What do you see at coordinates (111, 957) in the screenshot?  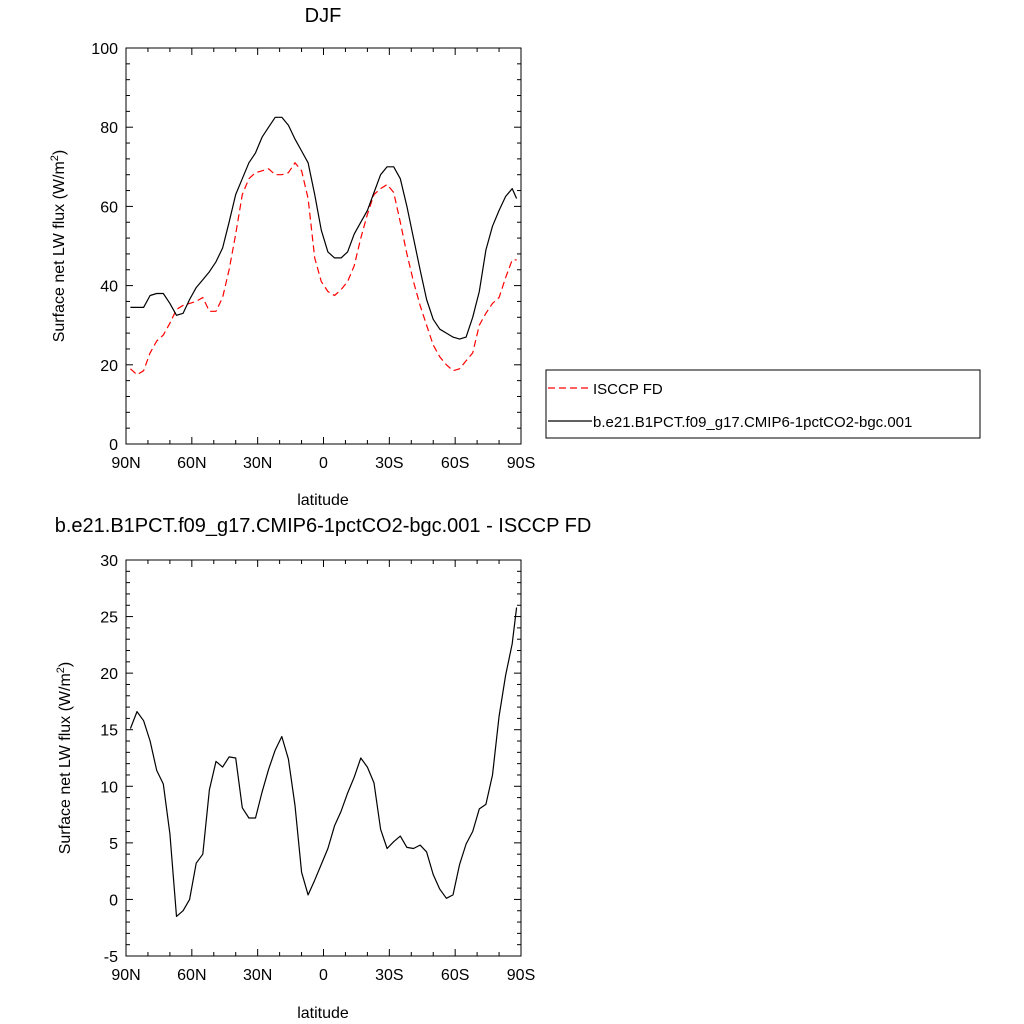 I see `y-tick-label: -5` at bounding box center [111, 957].